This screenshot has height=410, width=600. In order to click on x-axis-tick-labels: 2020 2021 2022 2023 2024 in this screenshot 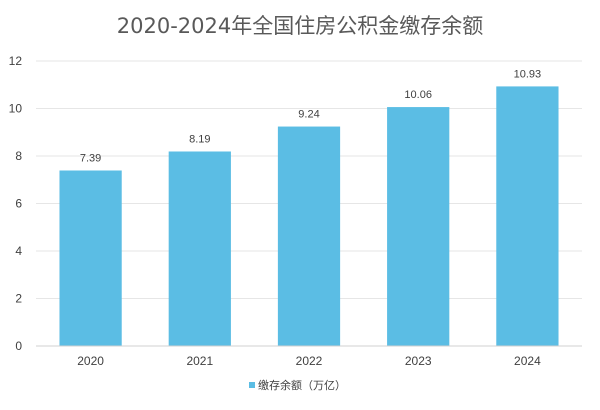, I will do `click(309, 361)`.